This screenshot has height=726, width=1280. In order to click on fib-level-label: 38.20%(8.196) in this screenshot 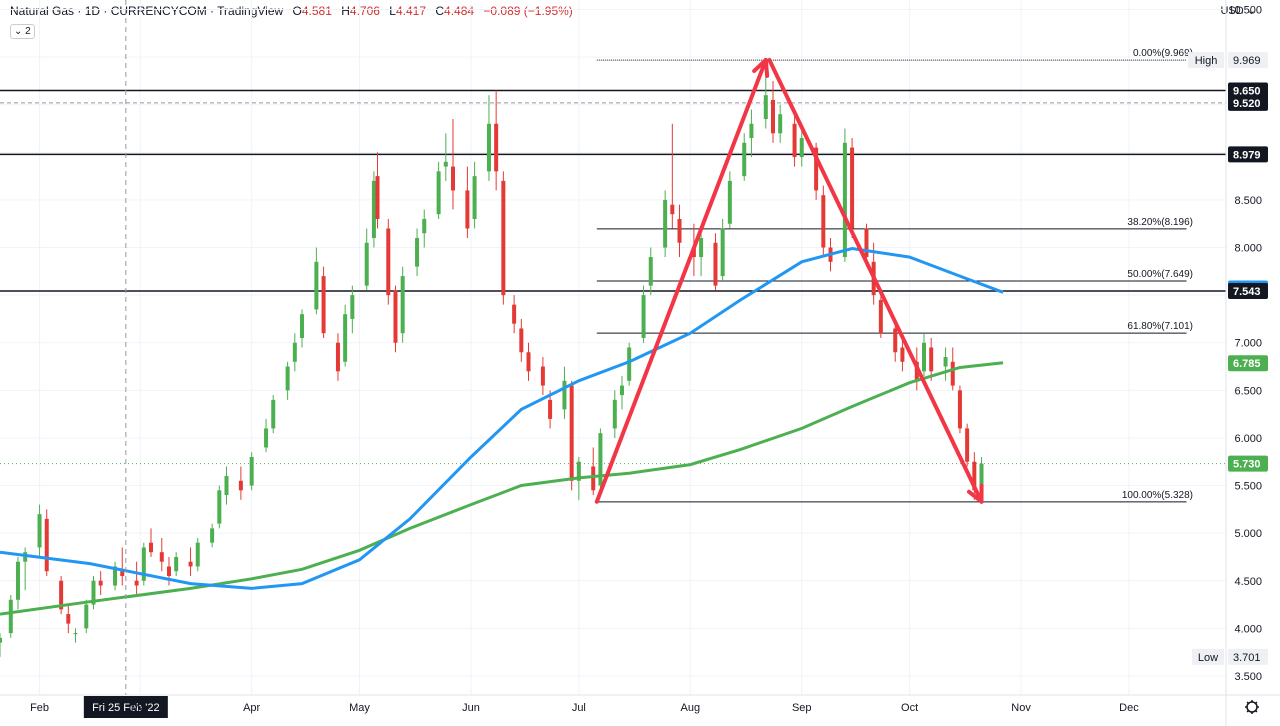, I will do `click(1160, 222)`.